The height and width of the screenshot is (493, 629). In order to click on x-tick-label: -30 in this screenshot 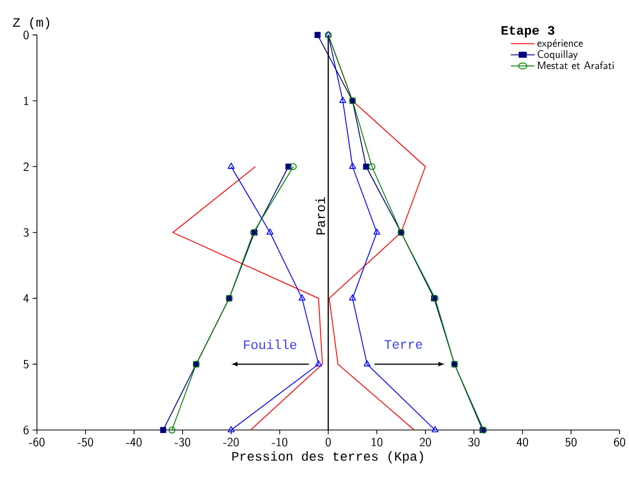, I will do `click(182, 442)`.